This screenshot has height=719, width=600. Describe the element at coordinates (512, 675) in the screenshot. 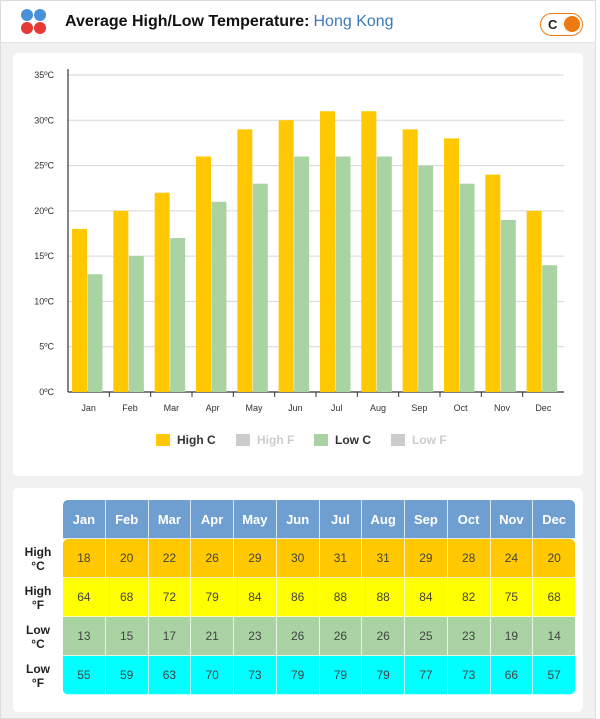

I see `table-cell: 66` at that location.